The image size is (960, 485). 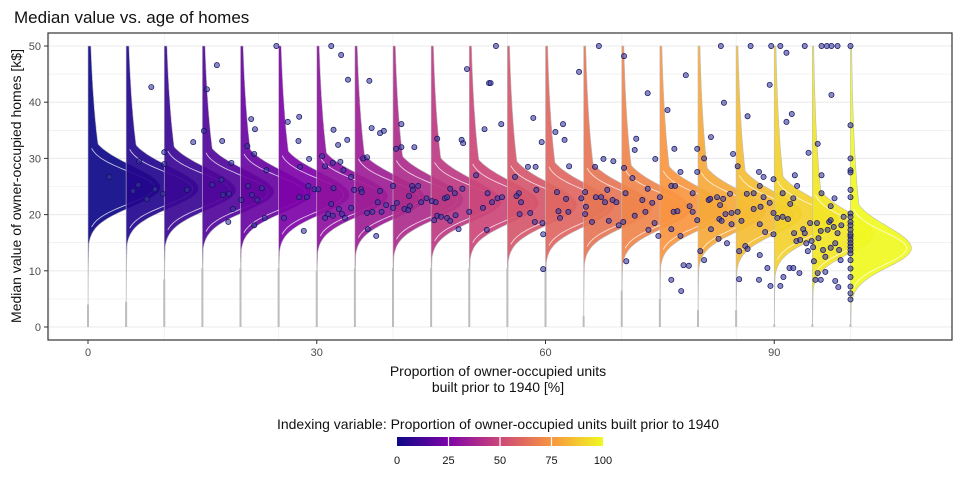 I want to click on y-tick-label: 10, so click(x=35, y=272).